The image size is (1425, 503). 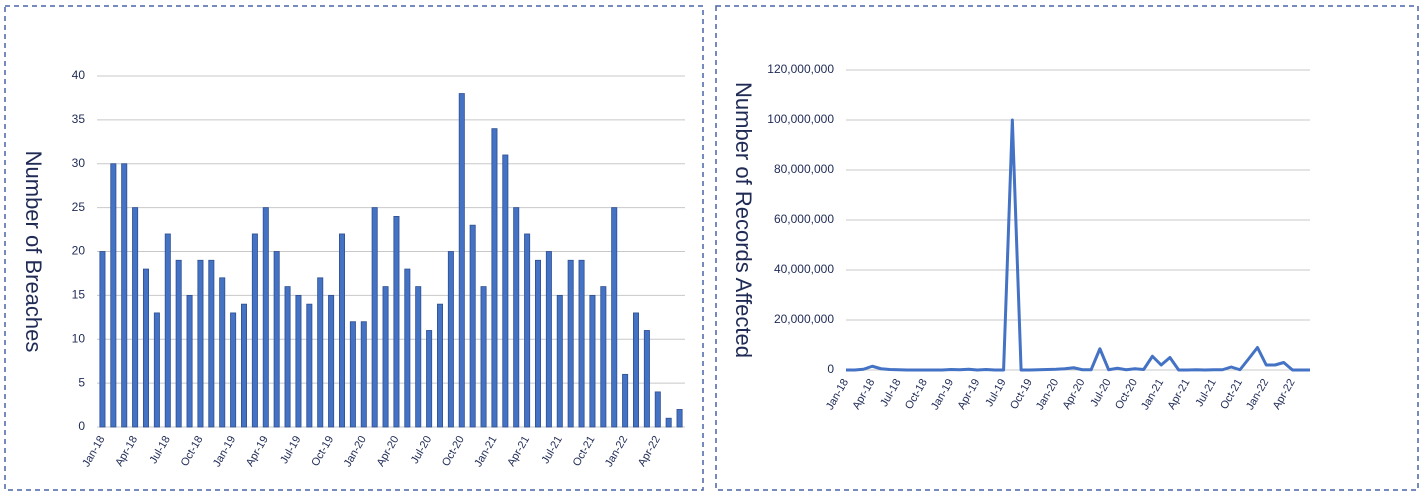 What do you see at coordinates (743, 220) in the screenshot?
I see `y-axis-title: Number of Records Affected` at bounding box center [743, 220].